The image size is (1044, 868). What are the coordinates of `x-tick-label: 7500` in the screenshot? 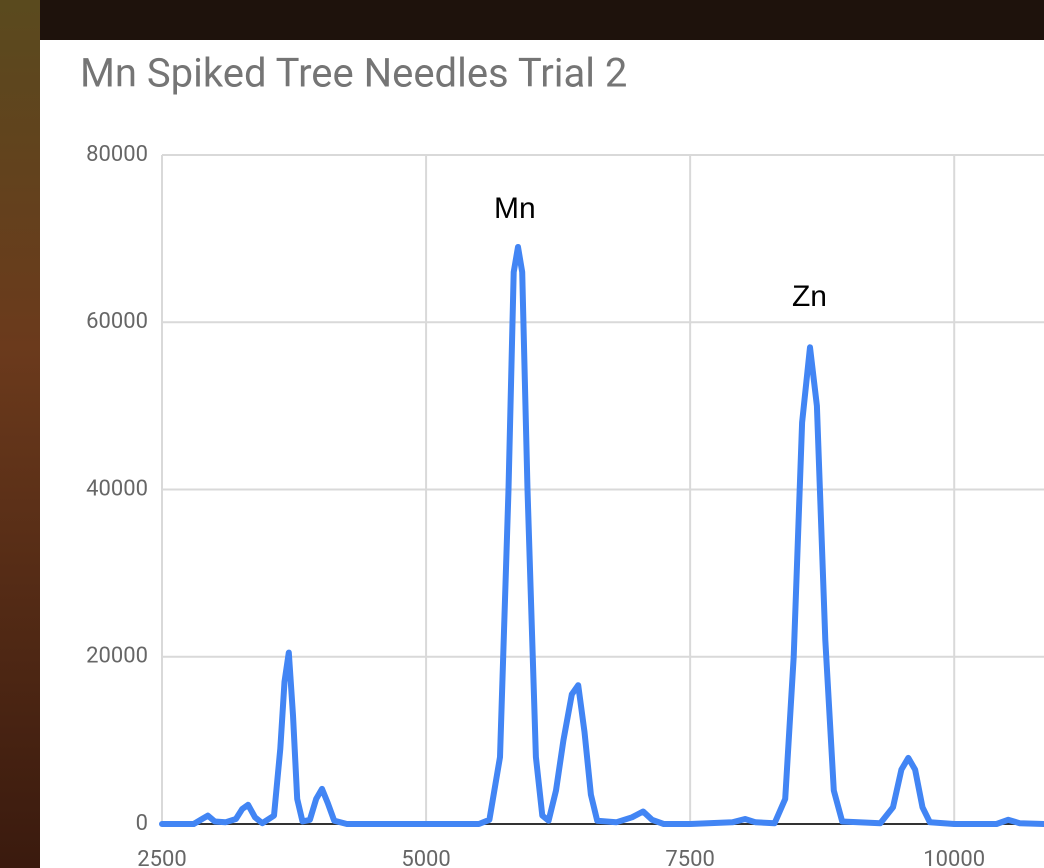 It's located at (689, 857).